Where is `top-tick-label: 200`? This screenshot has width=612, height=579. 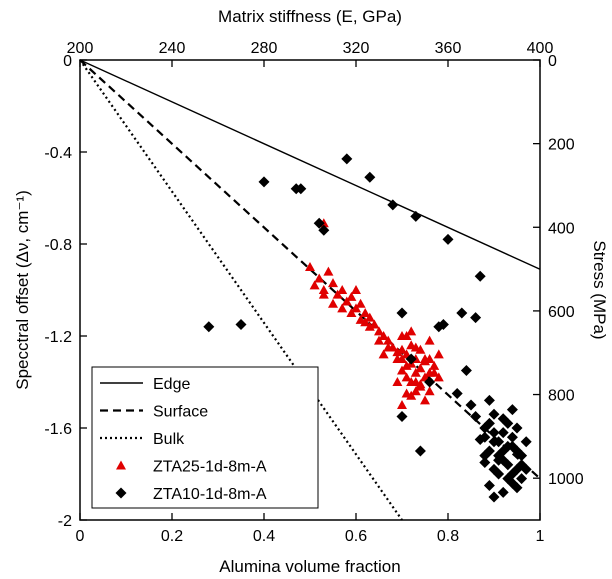
top-tick-label: 200 is located at coordinates (80, 48).